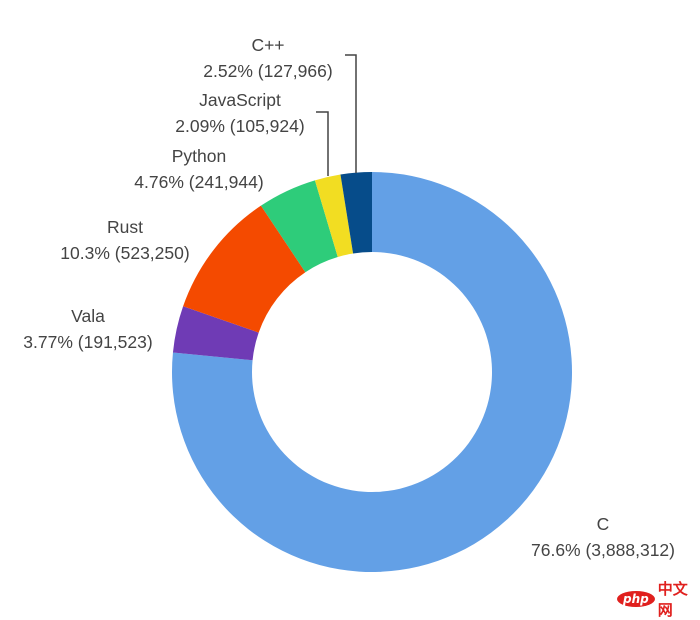  I want to click on slice-label-name: Vala, so click(88, 316).